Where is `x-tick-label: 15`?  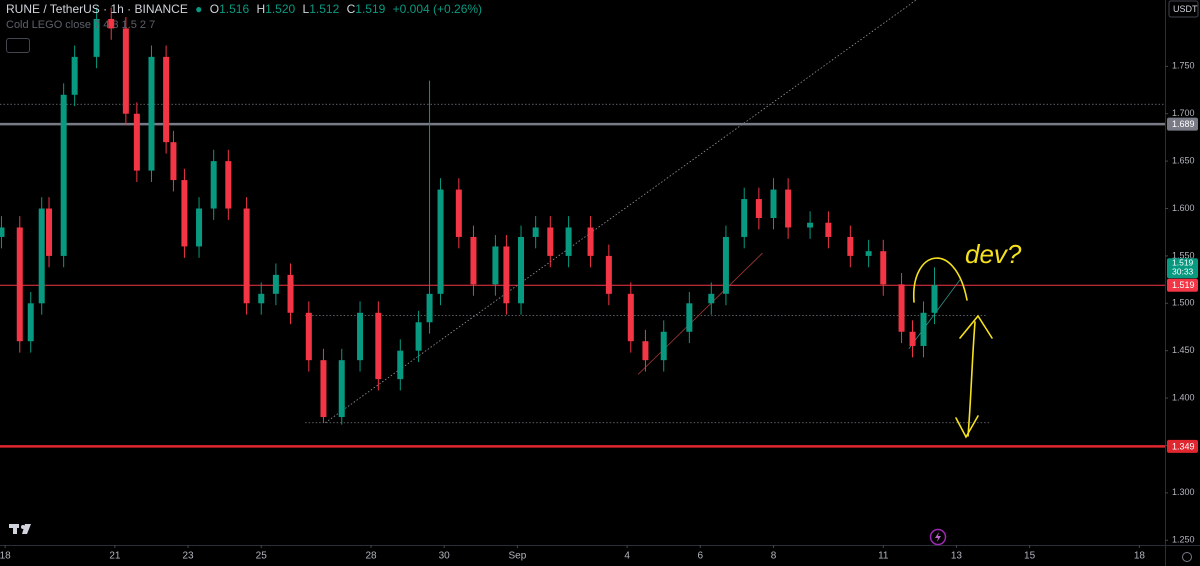
x-tick-label: 15 is located at coordinates (1030, 556).